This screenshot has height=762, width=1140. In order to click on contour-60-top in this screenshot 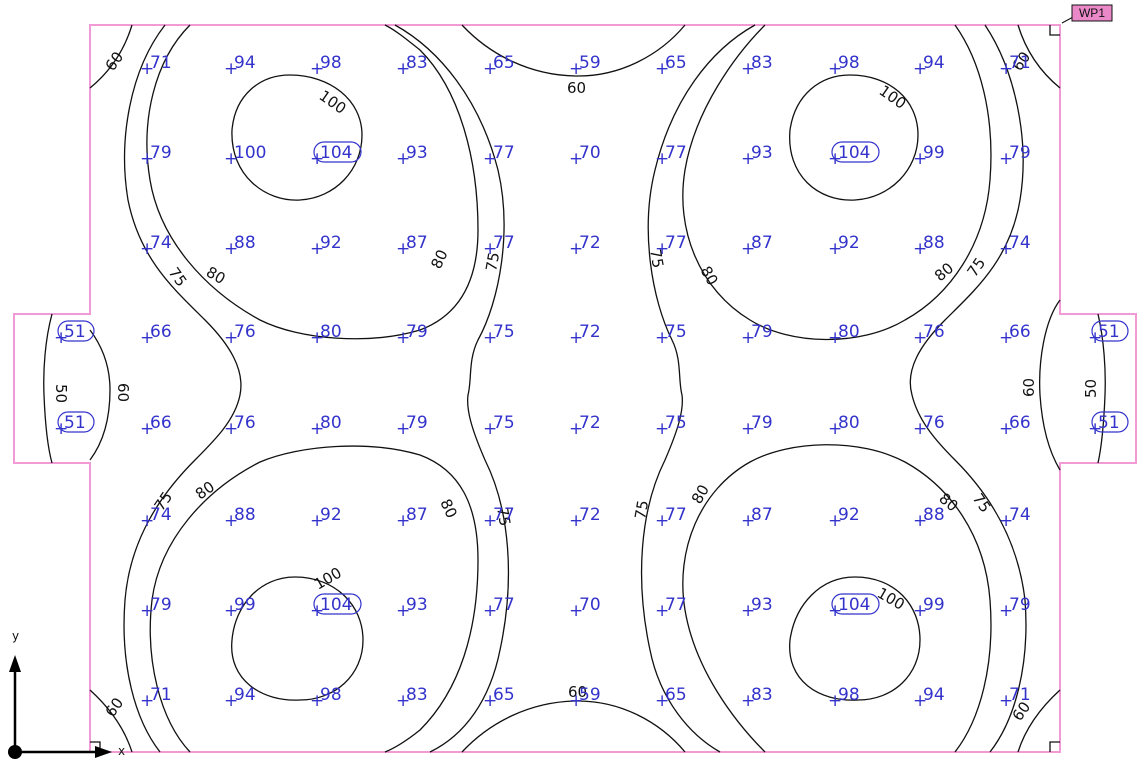, I will do `click(573, 50)`.